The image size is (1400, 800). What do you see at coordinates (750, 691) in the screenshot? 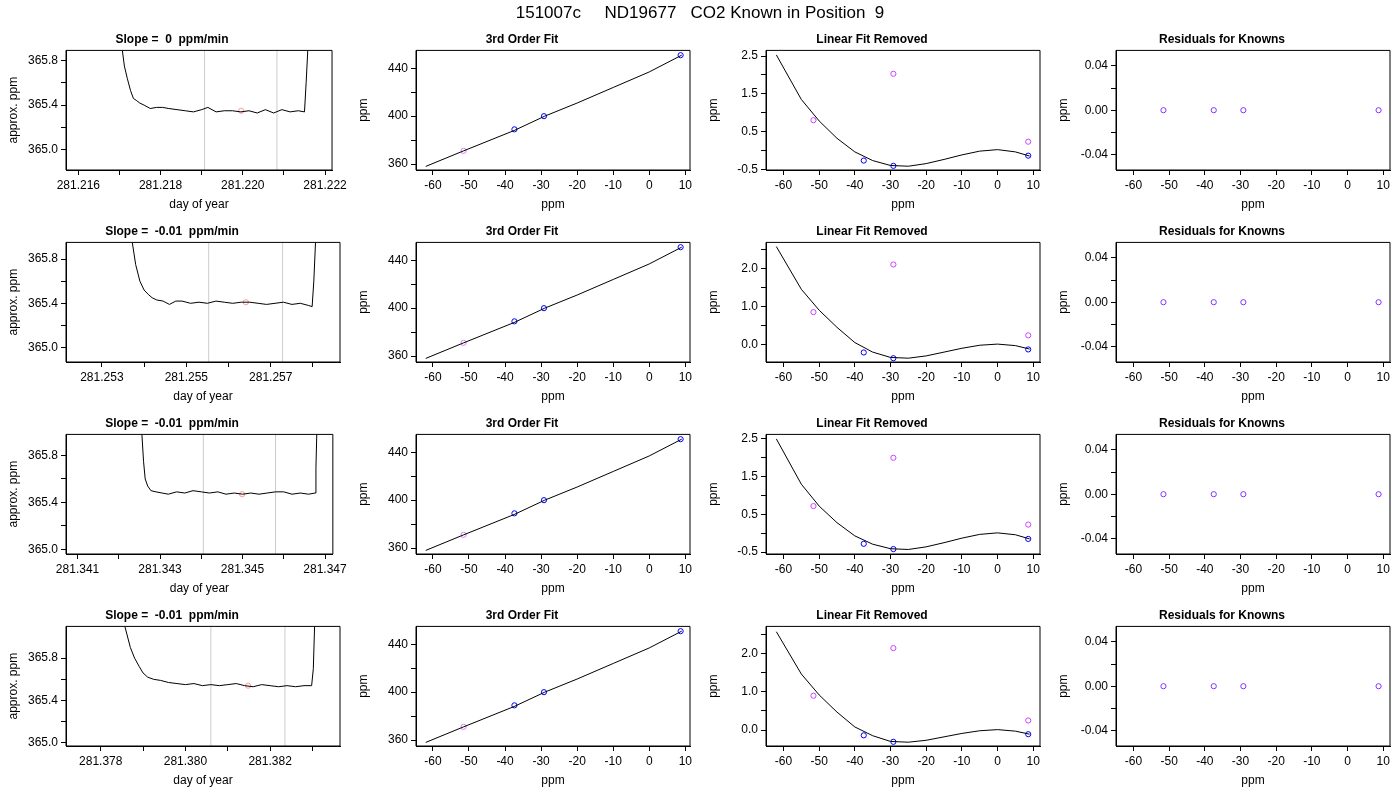
I see `y-tick-label: 1.0` at bounding box center [750, 691].